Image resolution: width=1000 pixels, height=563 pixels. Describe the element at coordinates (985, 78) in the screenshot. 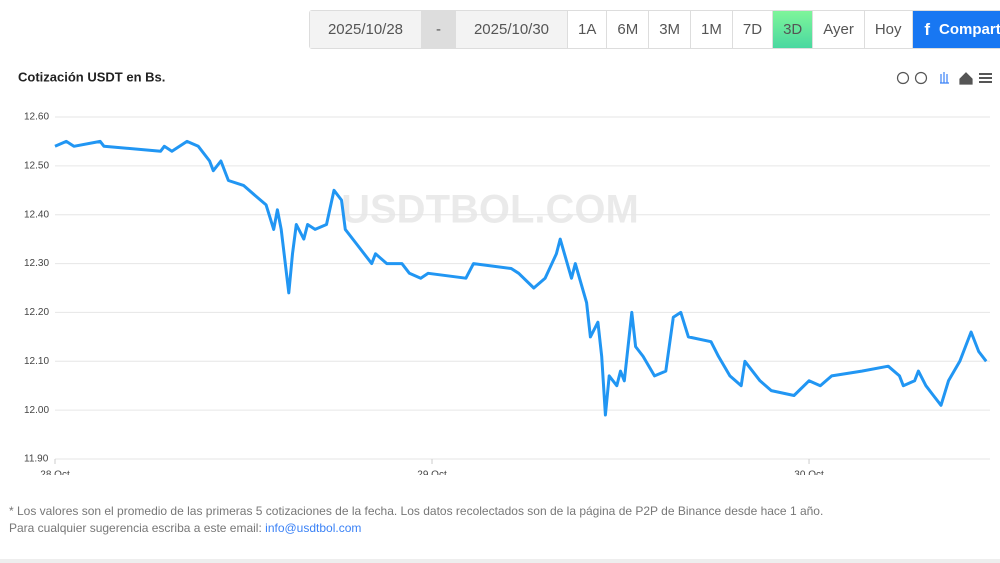

I see `menu` at that location.